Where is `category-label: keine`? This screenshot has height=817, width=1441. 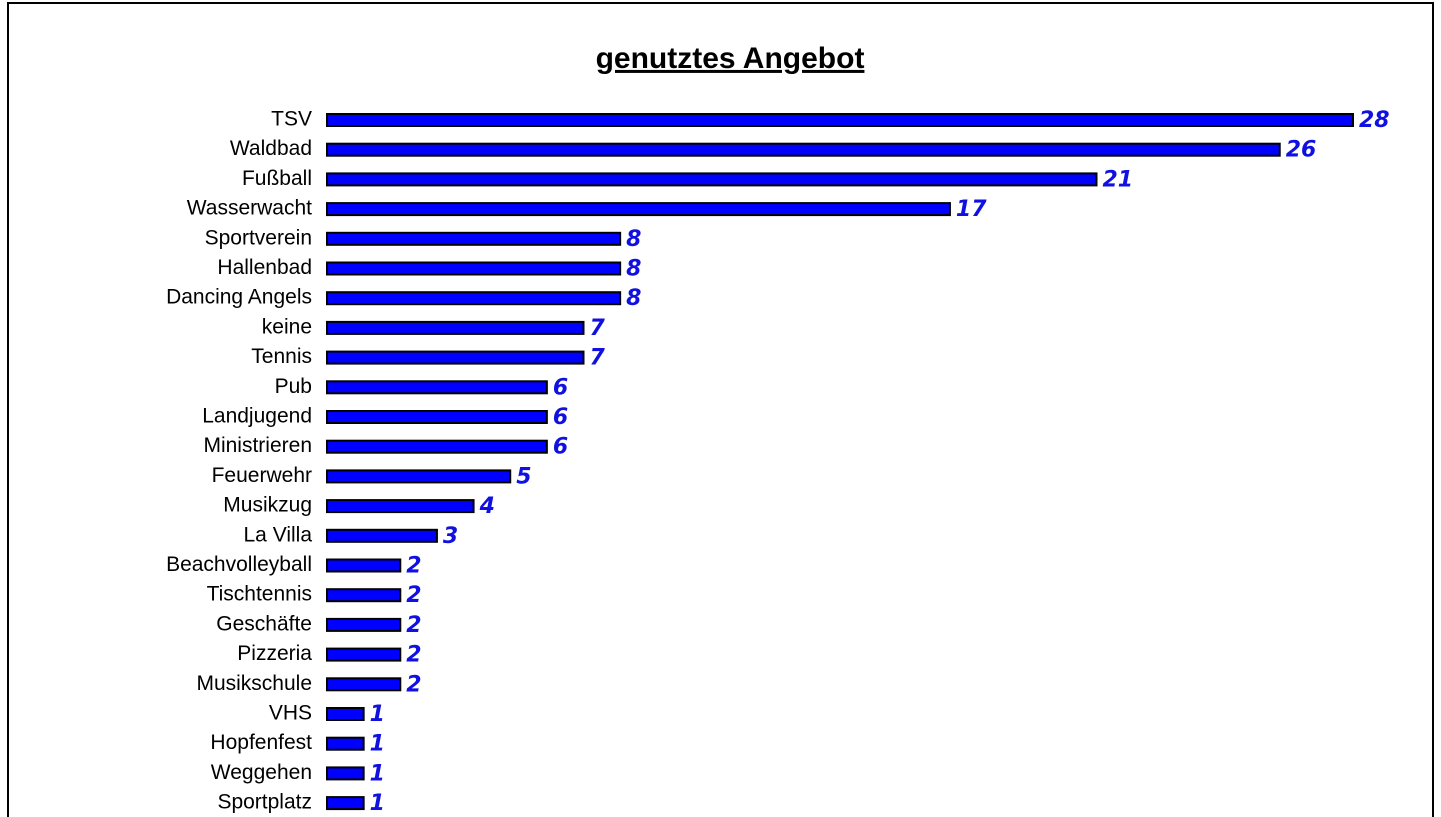 category-label: keine is located at coordinates (287, 326).